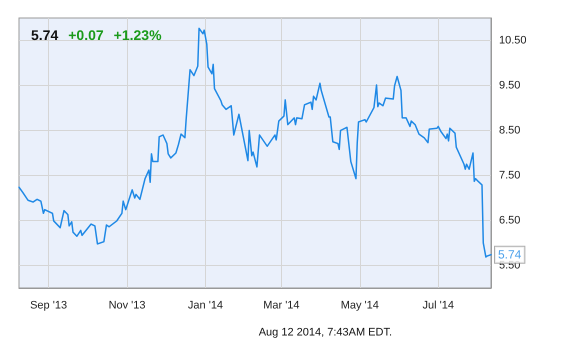 The image size is (575, 358). I want to click on text: 5.74, so click(44, 35).